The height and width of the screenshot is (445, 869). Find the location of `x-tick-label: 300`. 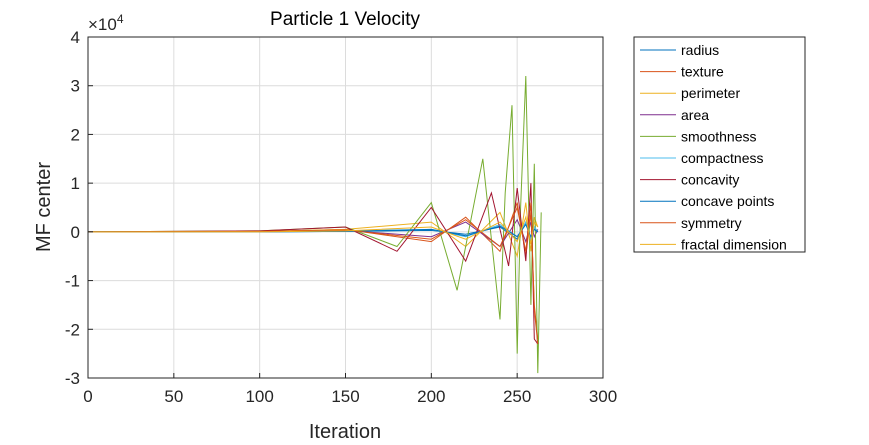

x-tick-label: 300 is located at coordinates (603, 396).